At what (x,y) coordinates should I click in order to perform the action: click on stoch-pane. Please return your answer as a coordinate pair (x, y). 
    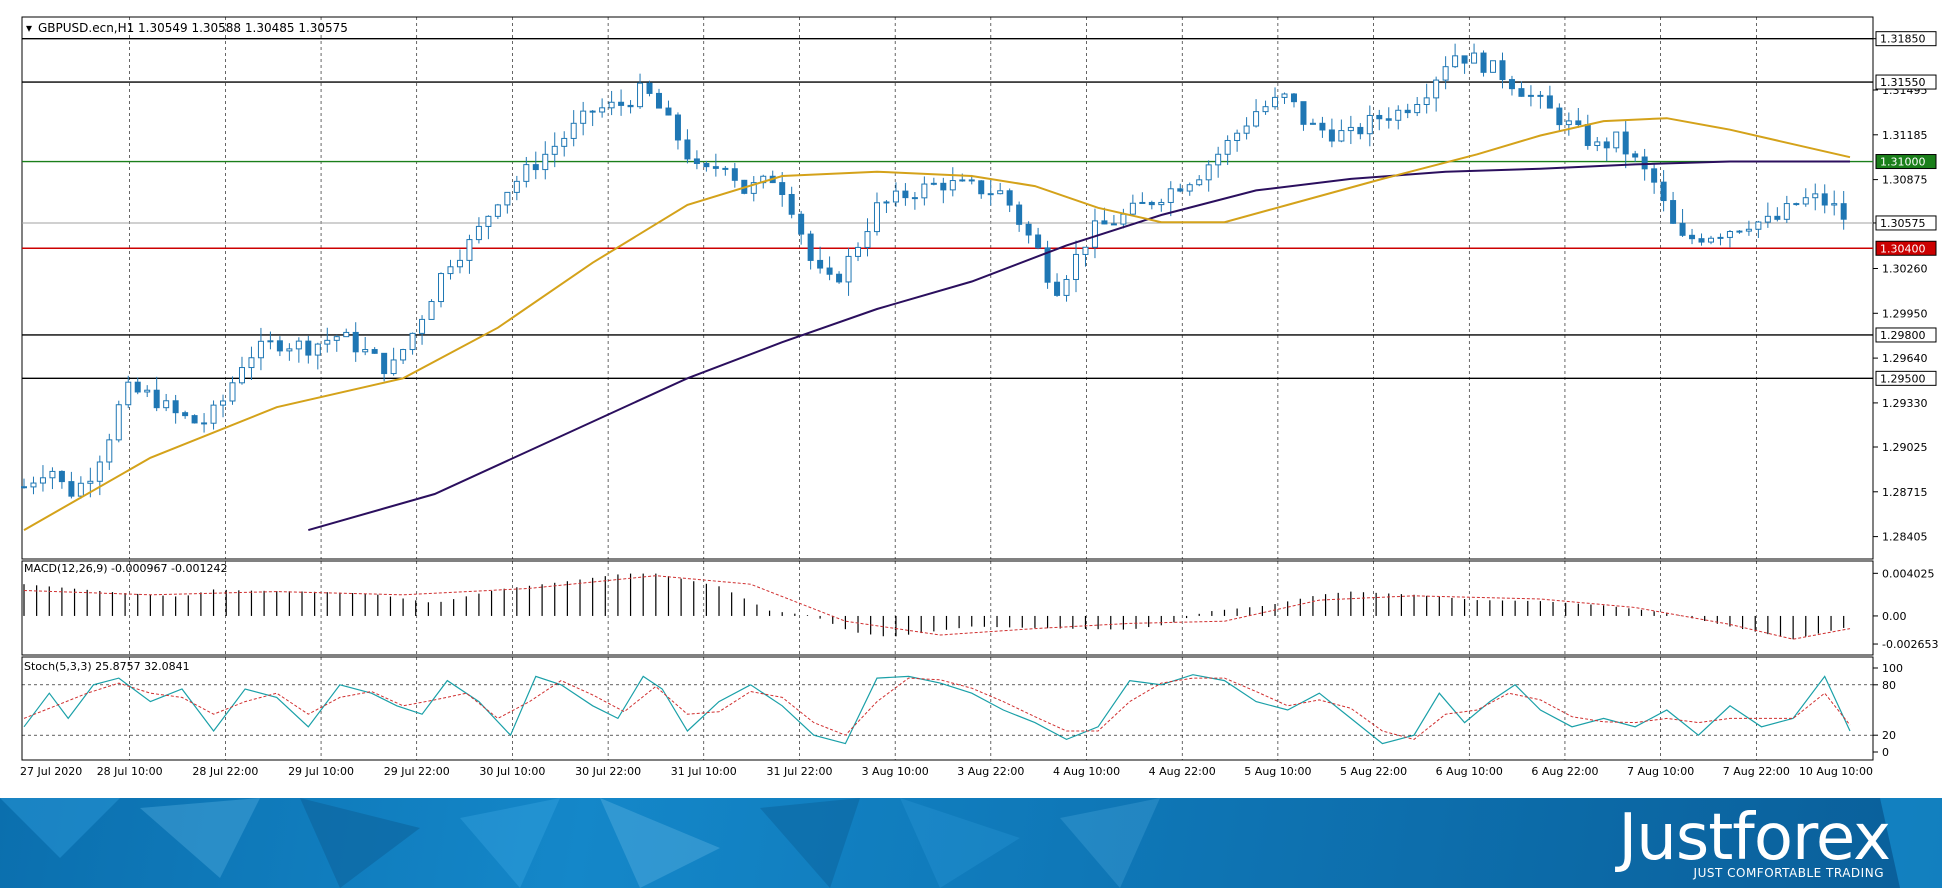
    Looking at the image, I should click on (947, 708).